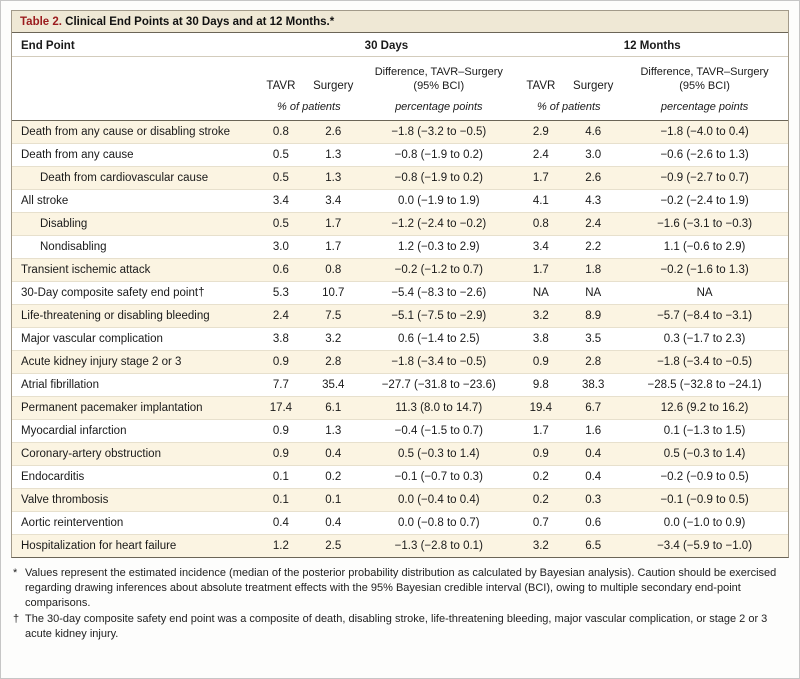  Describe the element at coordinates (593, 545) in the screenshot. I see `surgery-12-cell: 6.5` at that location.